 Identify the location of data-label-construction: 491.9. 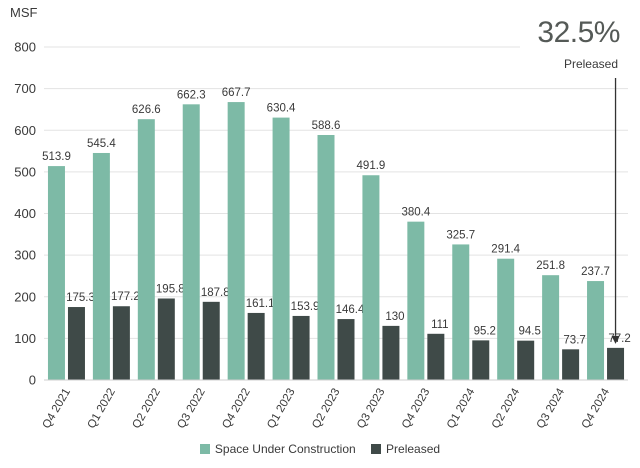
(371, 166).